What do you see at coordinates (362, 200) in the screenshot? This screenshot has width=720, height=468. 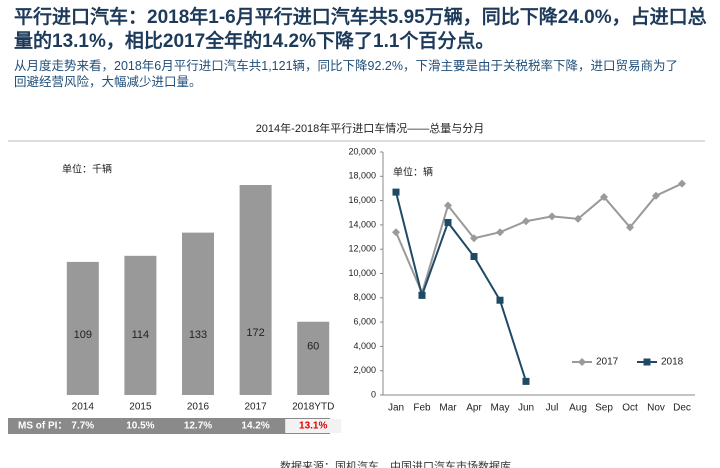 I see `y-tick-label: 16,000` at bounding box center [362, 200].